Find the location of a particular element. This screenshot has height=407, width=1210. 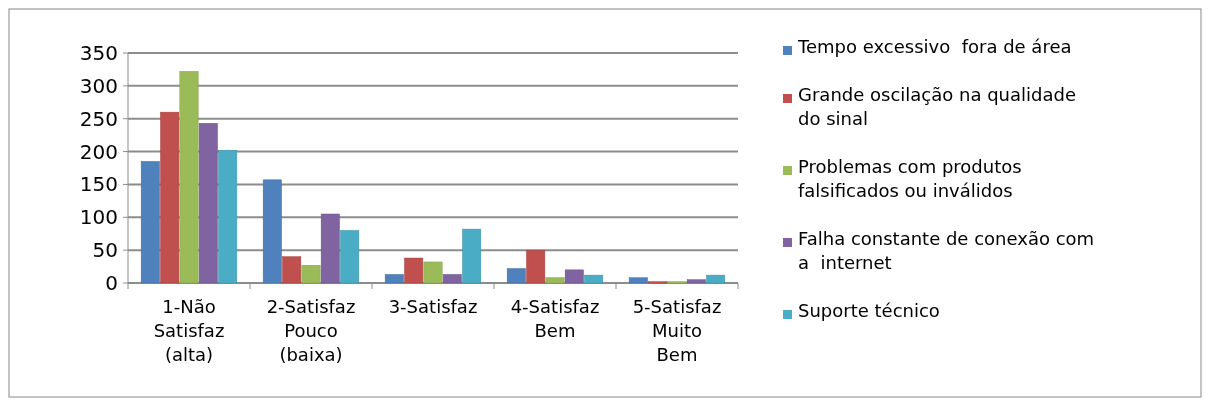

y-tick-label: 300 is located at coordinates (98, 85).